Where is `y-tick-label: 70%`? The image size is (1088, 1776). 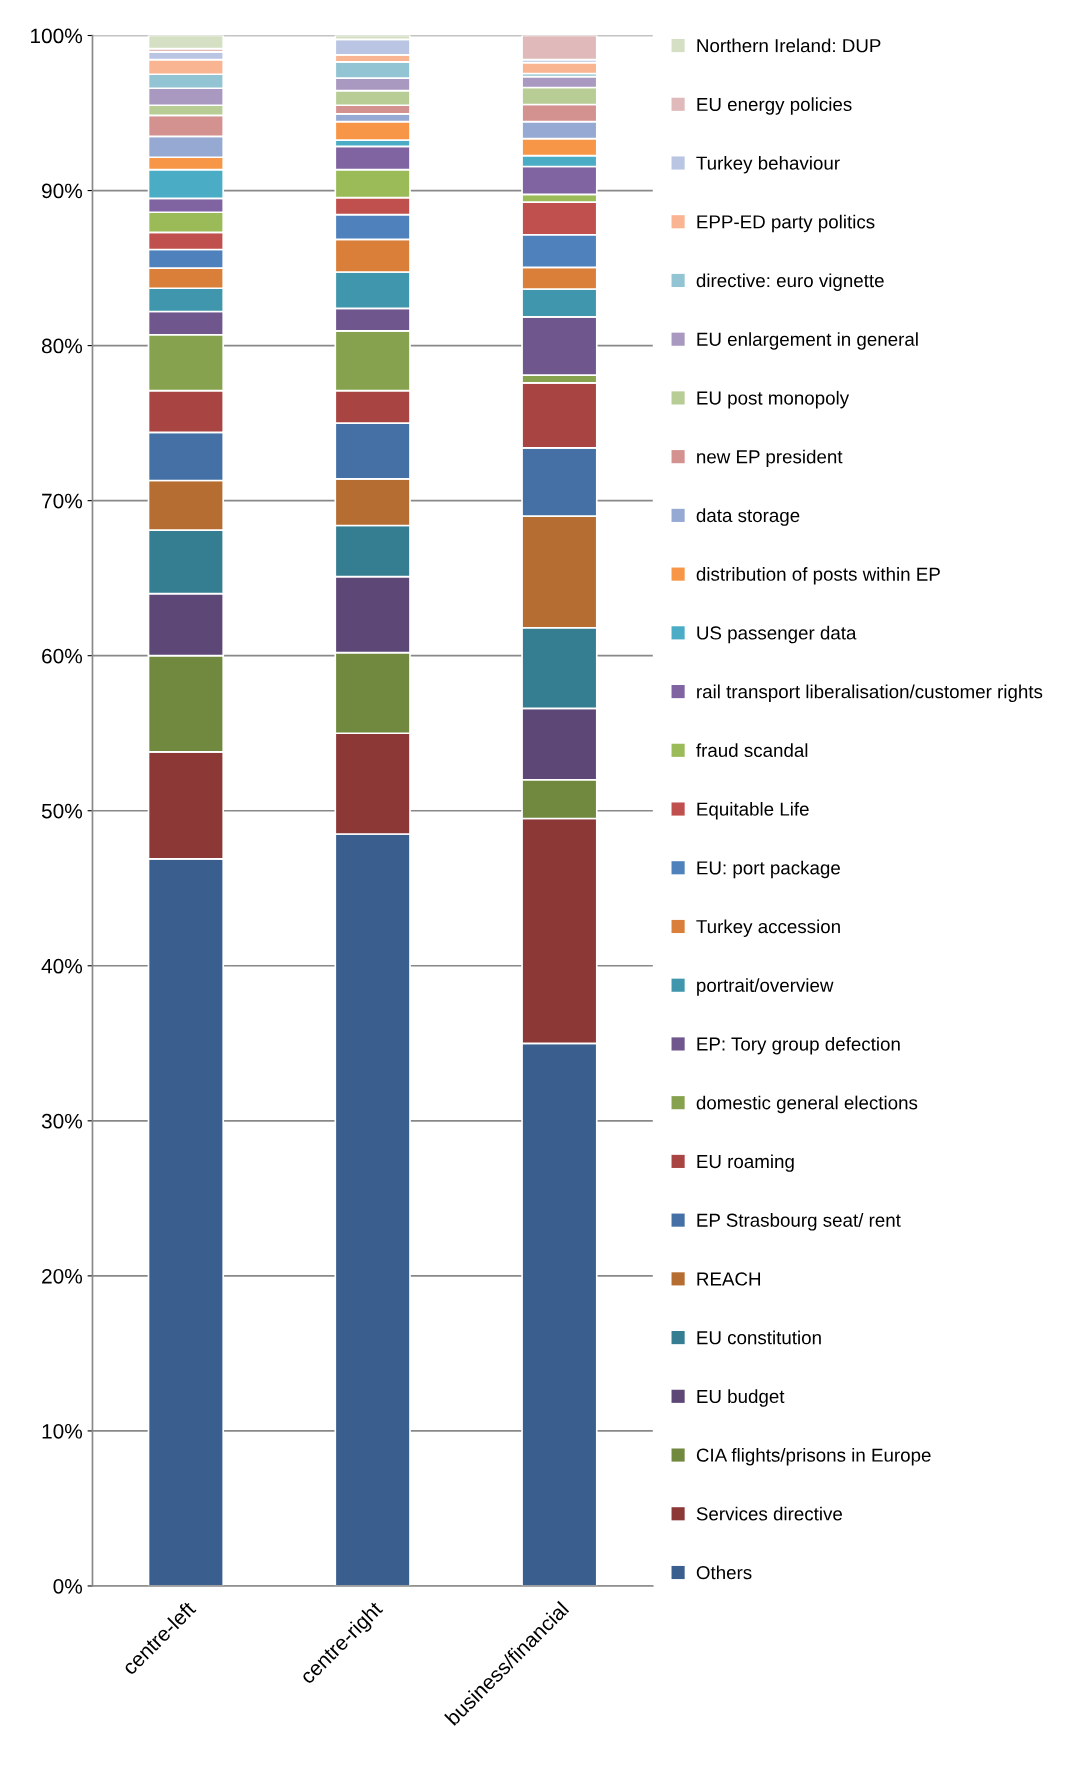 y-tick-label: 70% is located at coordinates (62, 501).